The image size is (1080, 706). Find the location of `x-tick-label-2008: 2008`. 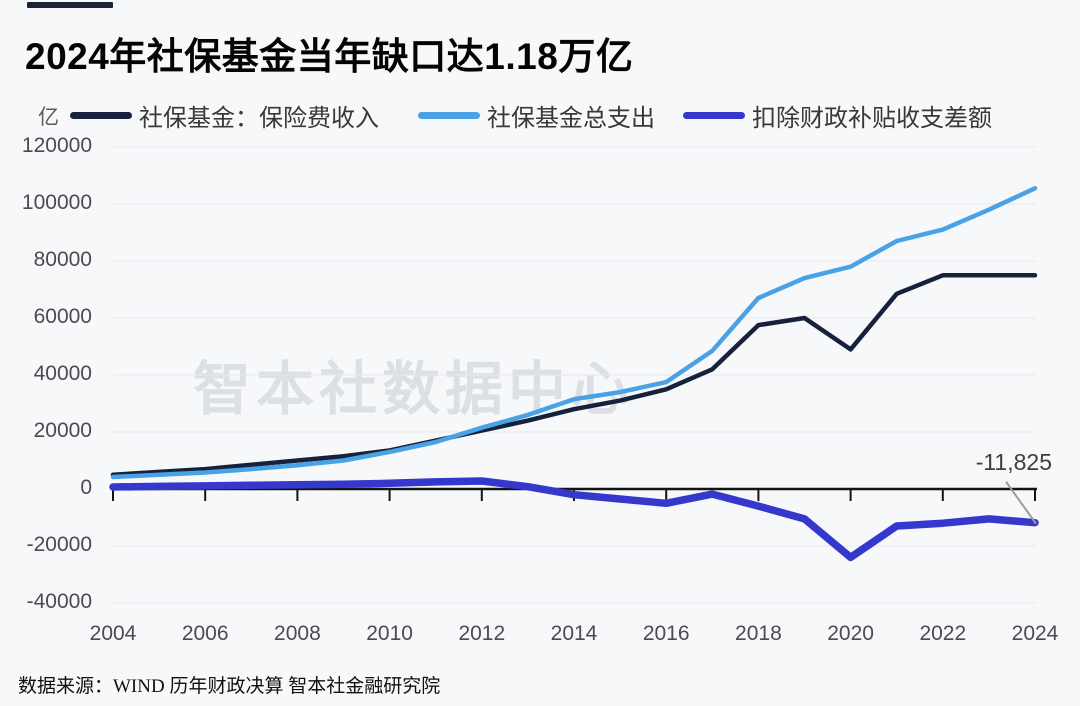

x-tick-label-2008: 2008 is located at coordinates (297, 633).